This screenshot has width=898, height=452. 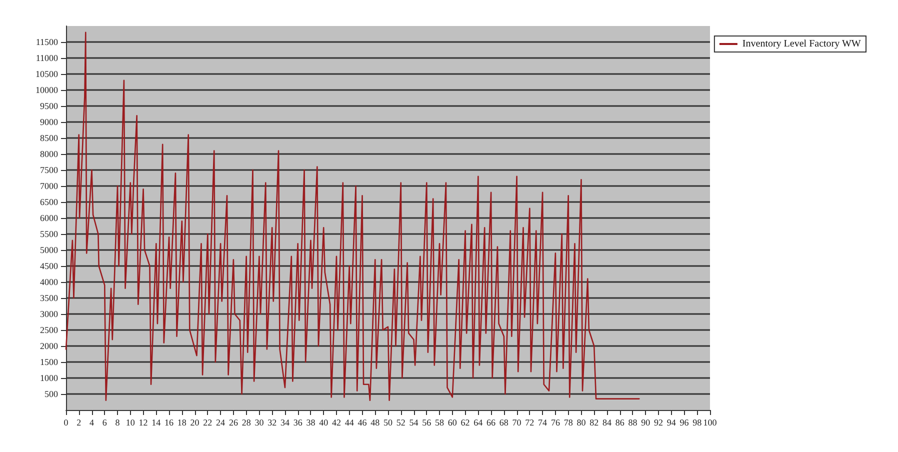 I want to click on x-tick-label: 86, so click(x=620, y=423).